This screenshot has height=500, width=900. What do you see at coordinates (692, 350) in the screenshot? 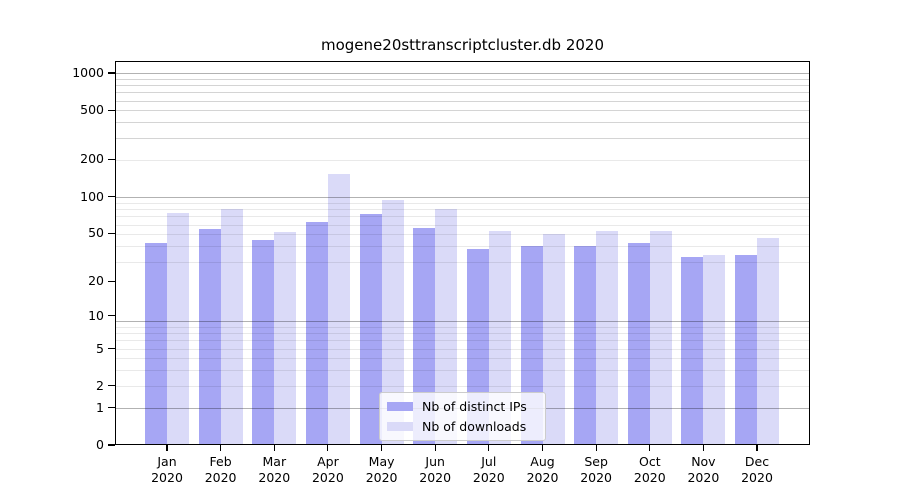
I see `bar-distinct-ips-nov` at bounding box center [692, 350].